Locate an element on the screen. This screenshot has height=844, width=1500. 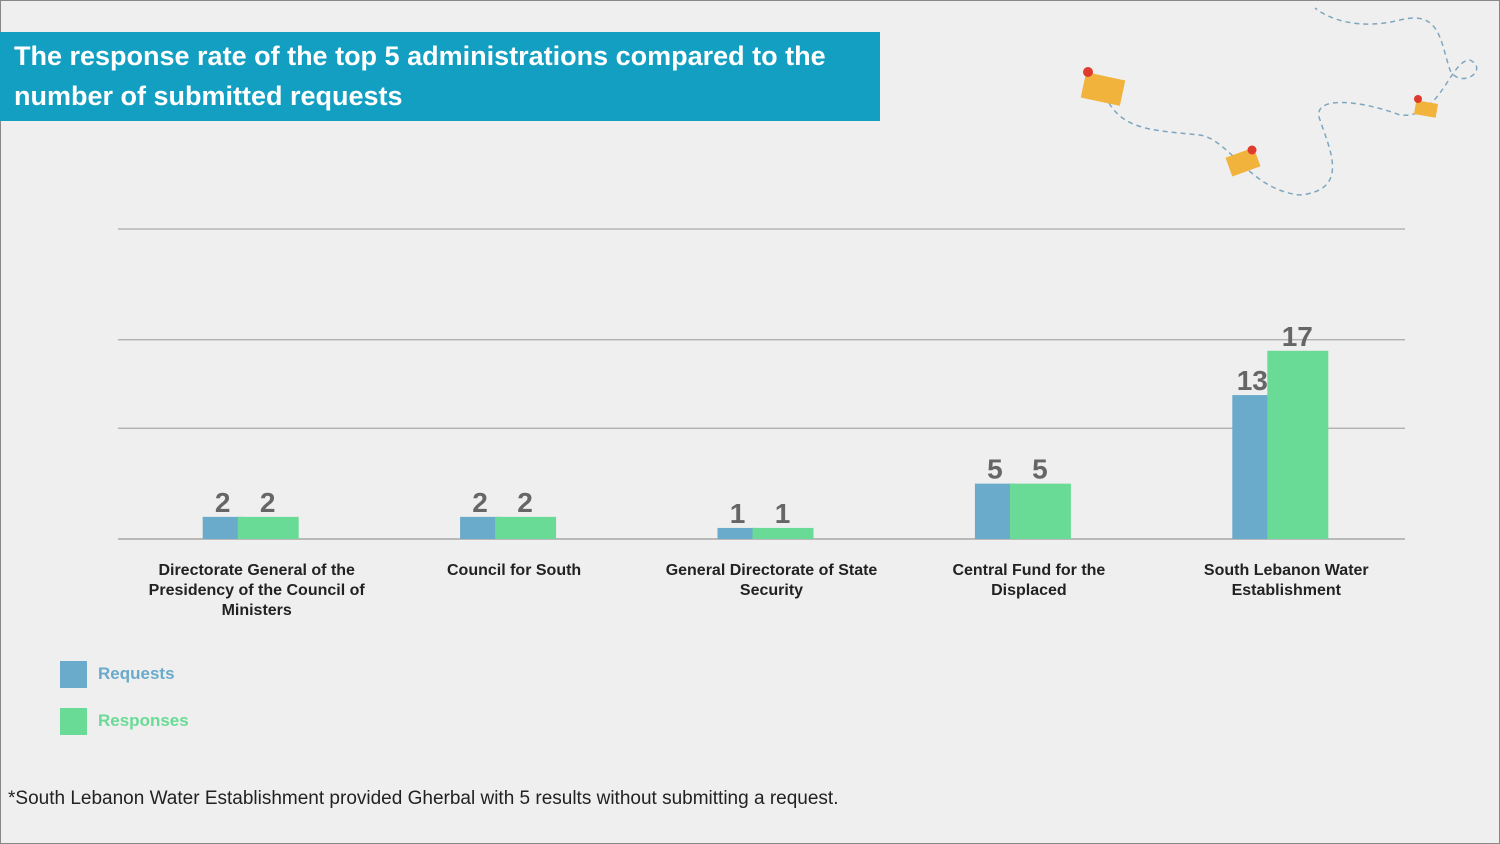
x-tick-label: Central Fund for the Displaced is located at coordinates (1029, 580).